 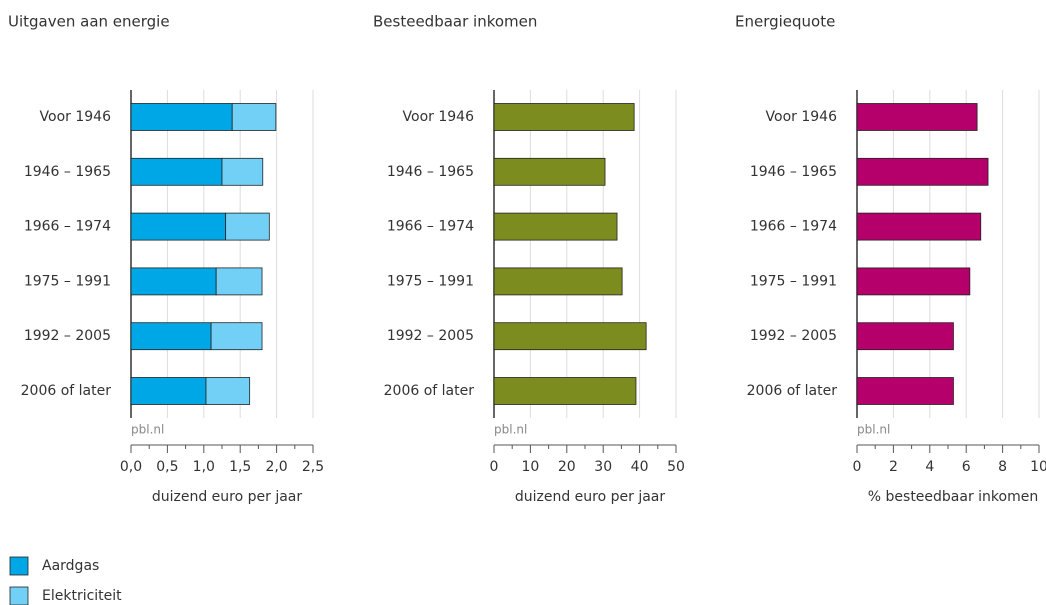 I want to click on x-tick-label: 1,5, so click(x=240, y=467).